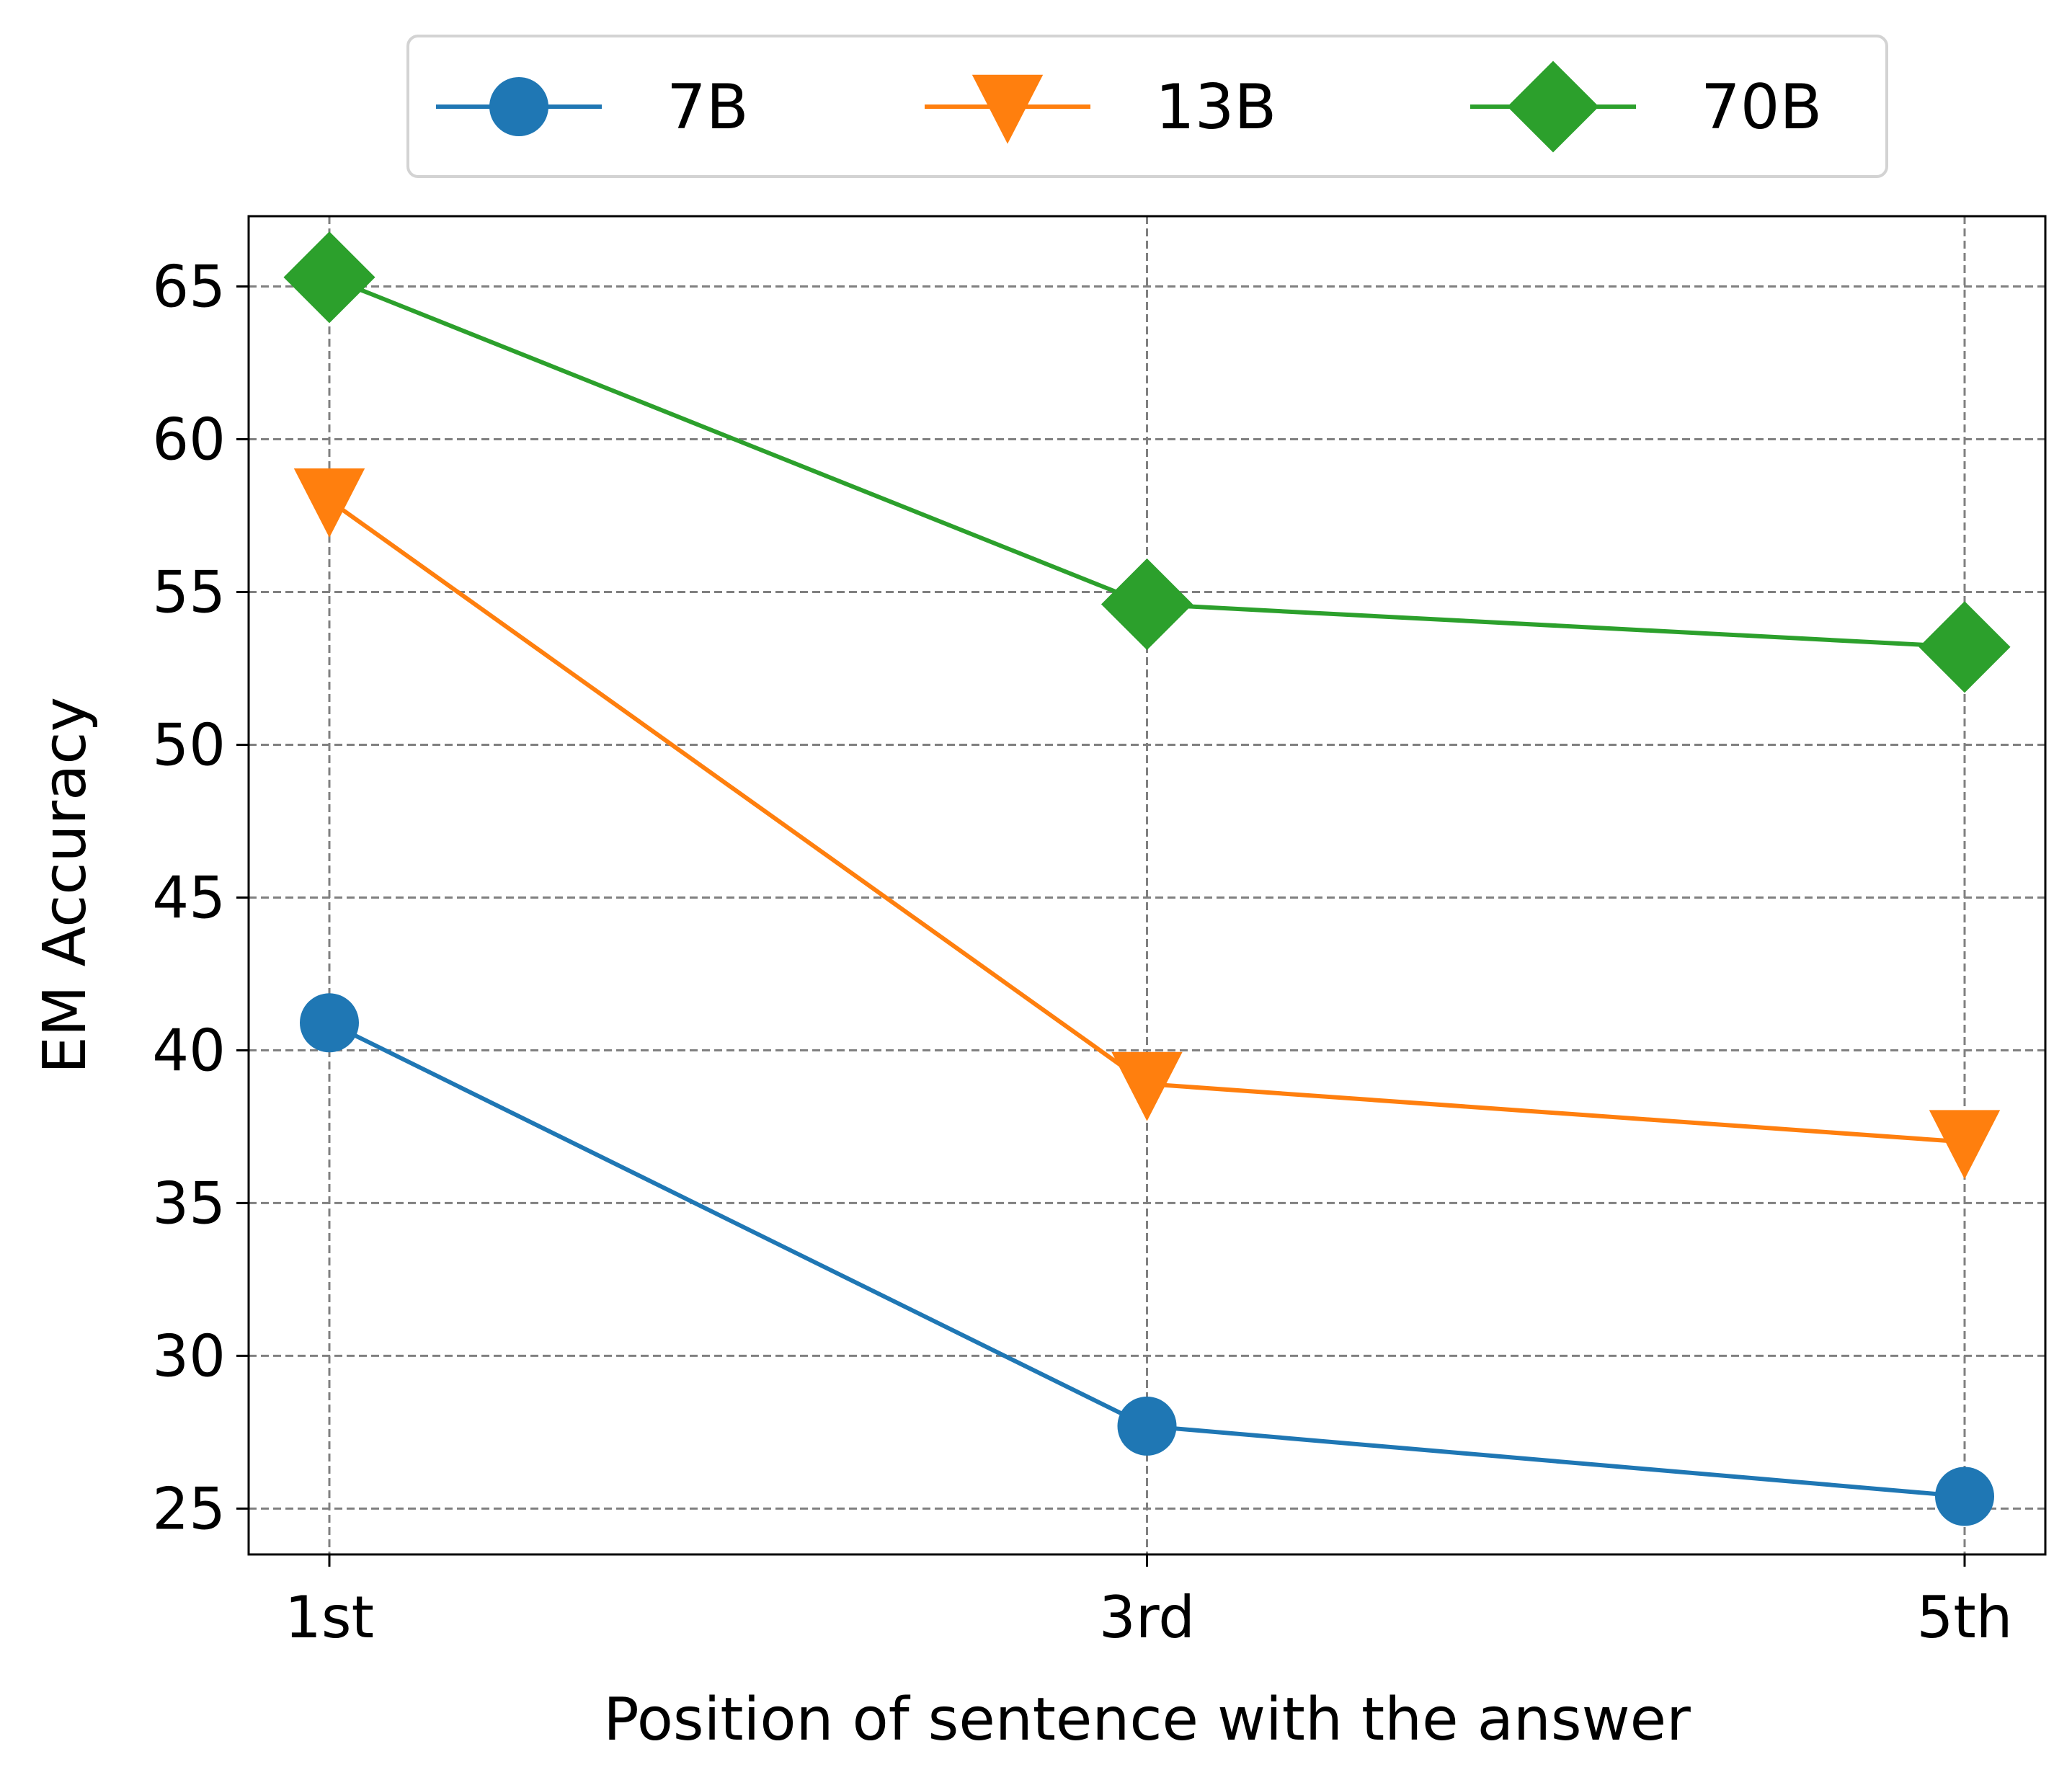 The width and height of the screenshot is (2072, 1780). What do you see at coordinates (1007, 109) in the screenshot?
I see `legend-marker-13B` at bounding box center [1007, 109].